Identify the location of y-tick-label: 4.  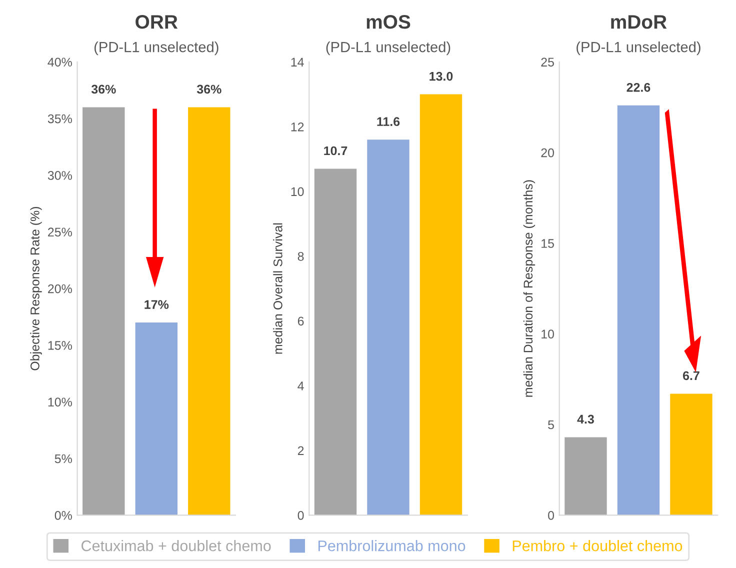
(301, 386).